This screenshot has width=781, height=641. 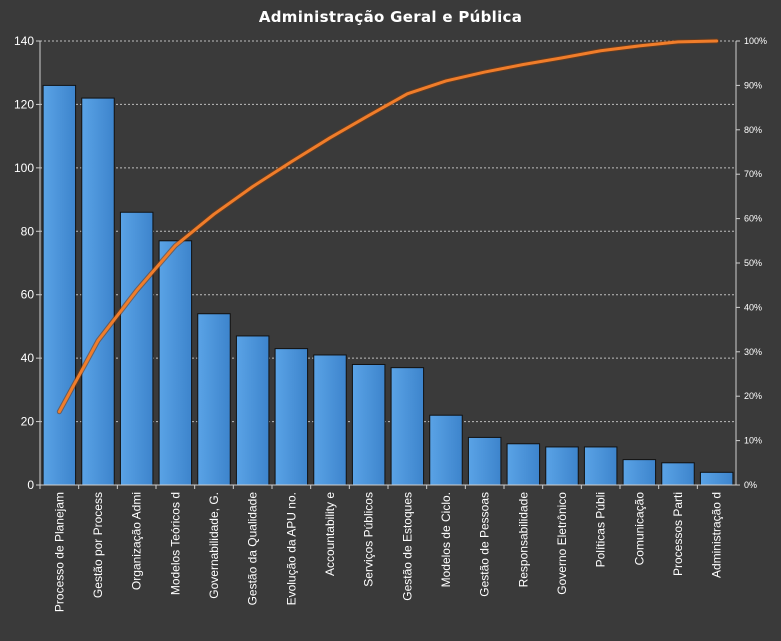 I want to click on y2-tick-label: 90%, so click(x=753, y=85).